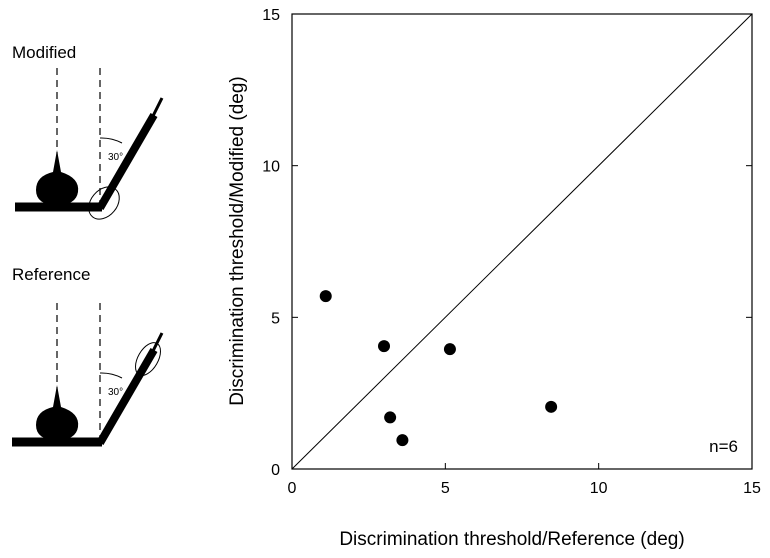 This screenshot has width=770, height=558. Describe the element at coordinates (271, 167) in the screenshot. I see `y-tick-label: 10` at that location.